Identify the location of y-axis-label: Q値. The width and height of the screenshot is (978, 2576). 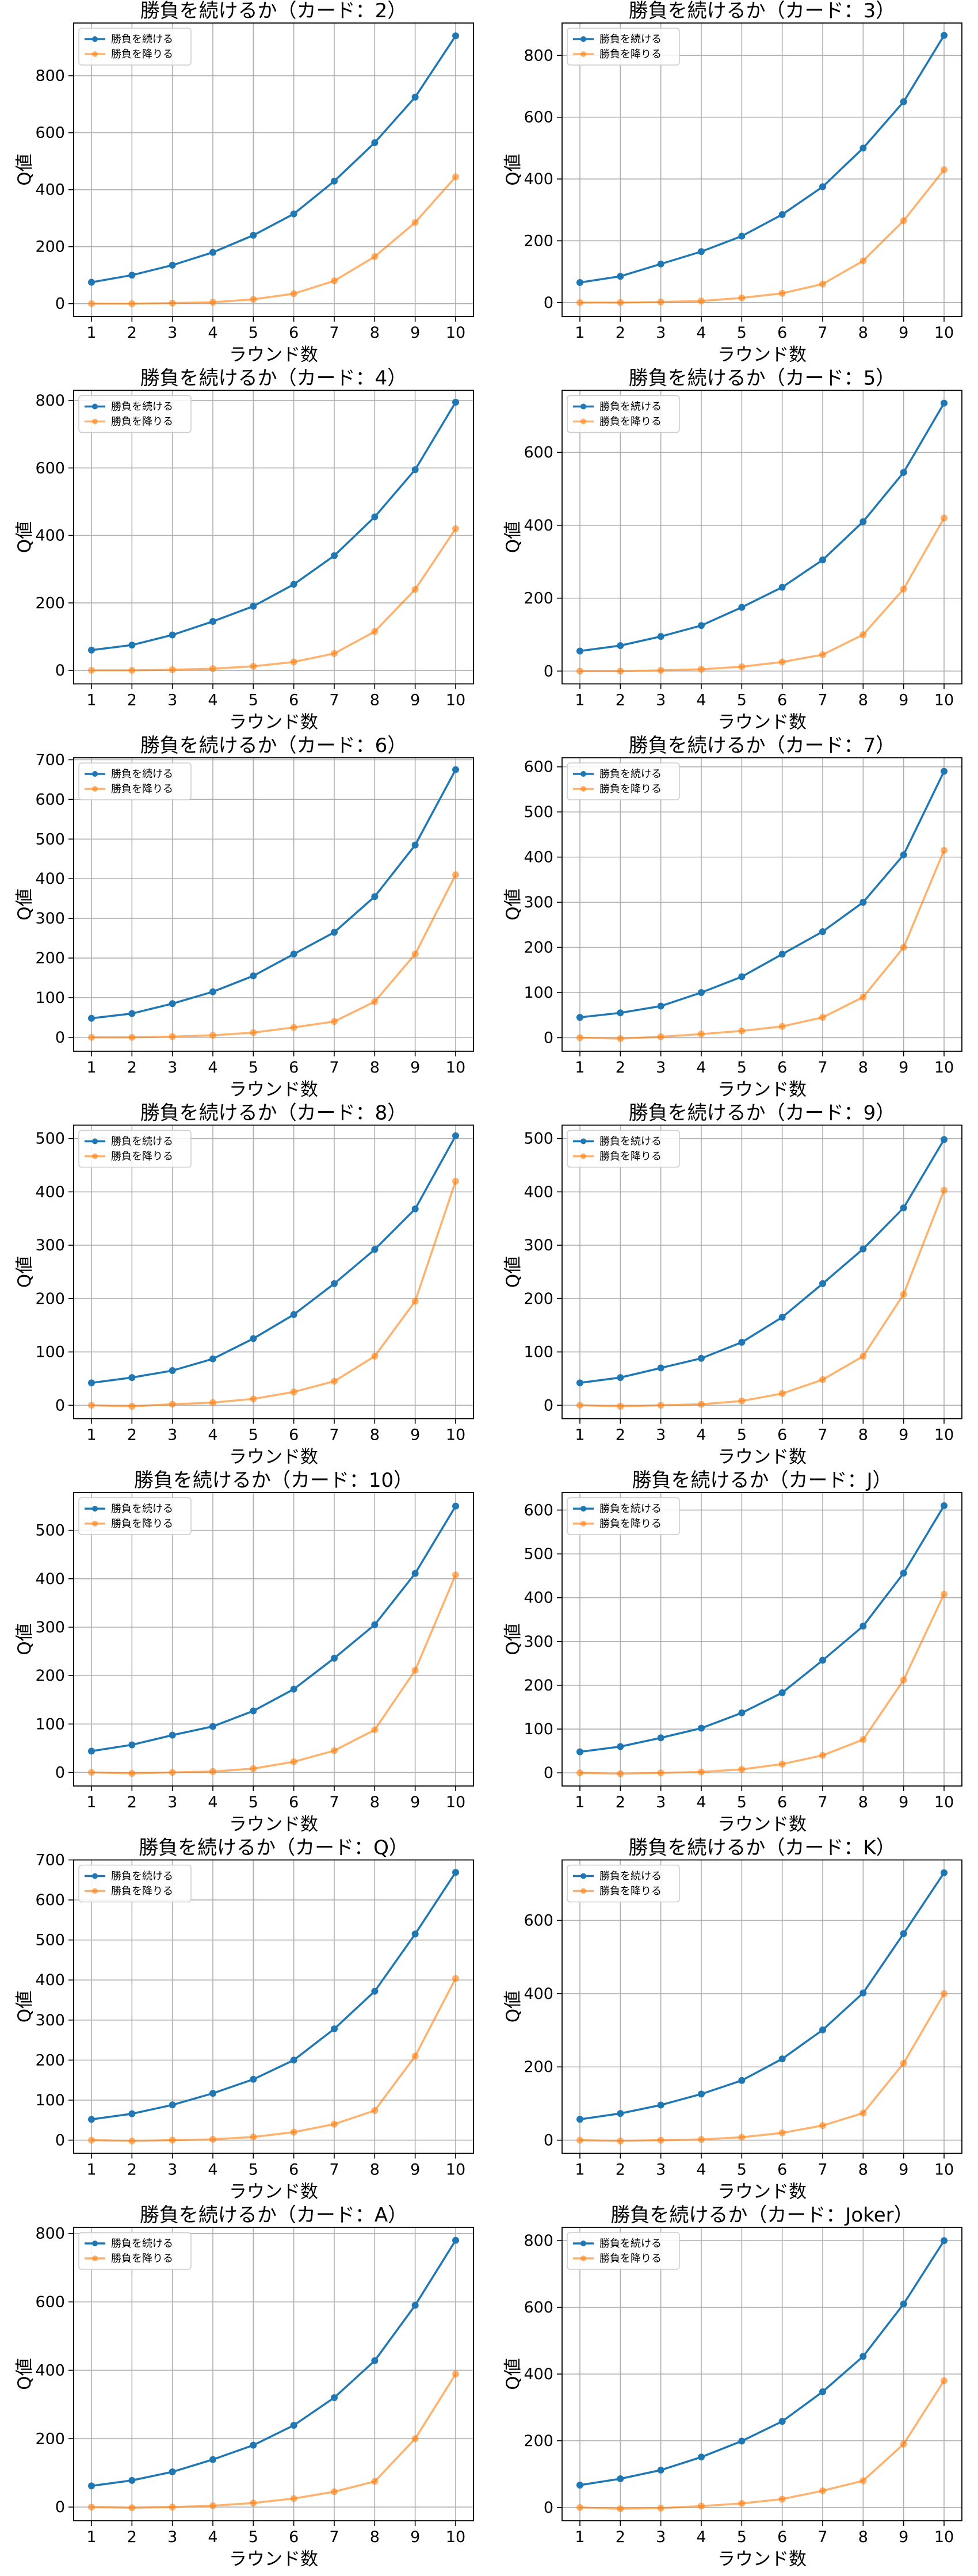
(513, 1639).